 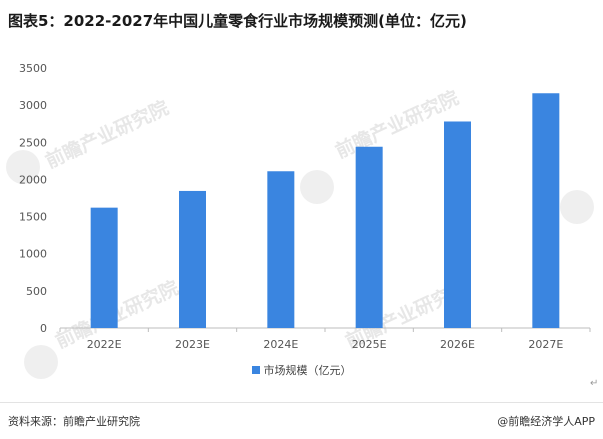 What do you see at coordinates (33, 142) in the screenshot?
I see `y-tick-label: 2500` at bounding box center [33, 142].